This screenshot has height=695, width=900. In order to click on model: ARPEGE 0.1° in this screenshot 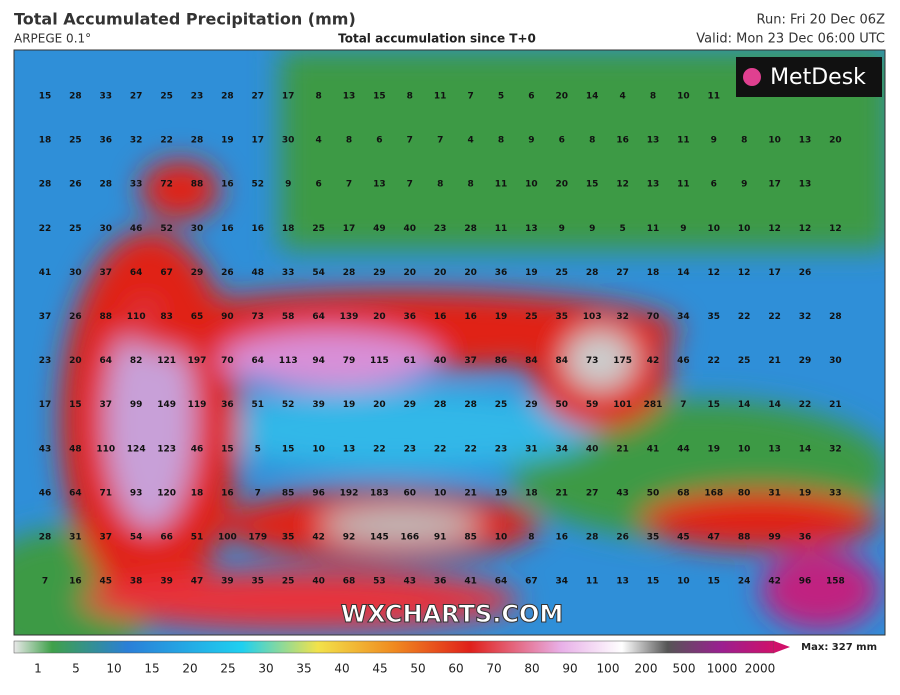, I will do `click(52, 39)`.